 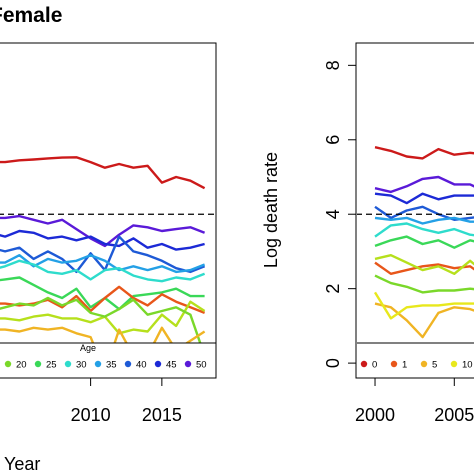 What do you see at coordinates (374, 365) in the screenshot?
I see `legend-label: 0` at bounding box center [374, 365].